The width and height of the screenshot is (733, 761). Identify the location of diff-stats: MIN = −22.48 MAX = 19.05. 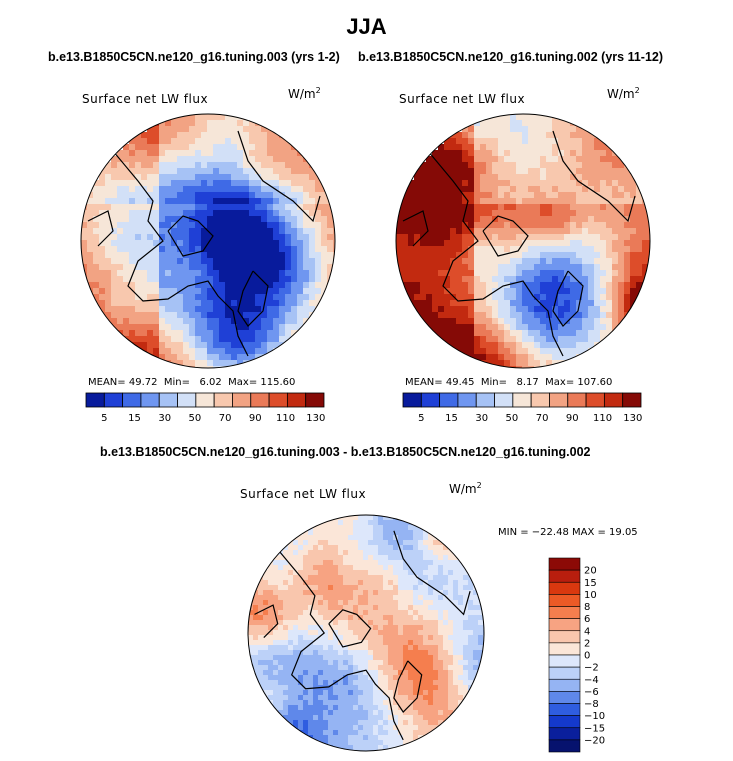
(568, 532).